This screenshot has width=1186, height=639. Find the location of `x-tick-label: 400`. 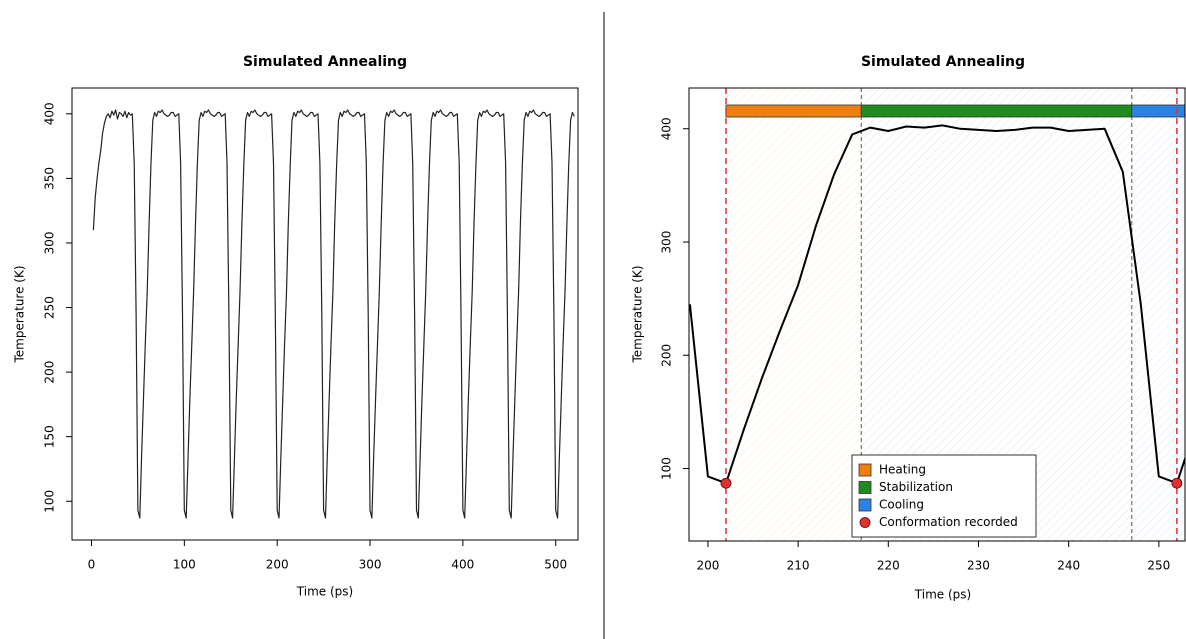

x-tick-label: 400 is located at coordinates (462, 565).